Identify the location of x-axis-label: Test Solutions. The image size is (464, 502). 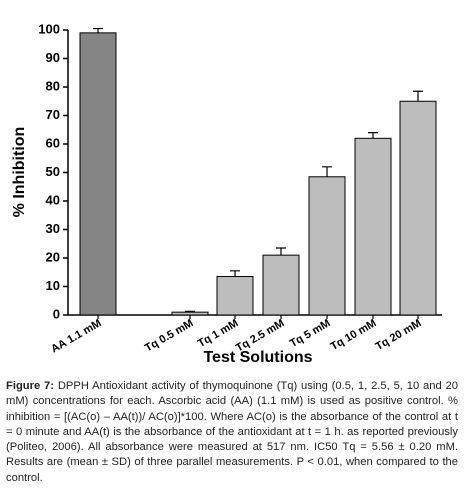
(257, 357).